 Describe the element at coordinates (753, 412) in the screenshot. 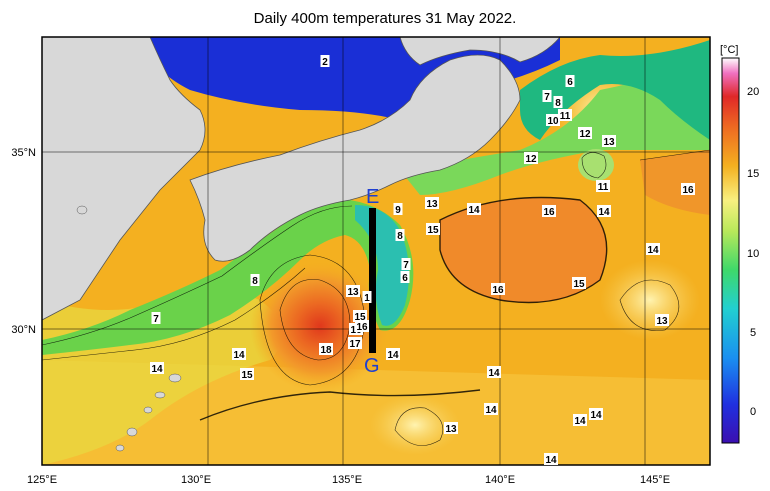

I see `colorbar-tick-0: 0` at that location.